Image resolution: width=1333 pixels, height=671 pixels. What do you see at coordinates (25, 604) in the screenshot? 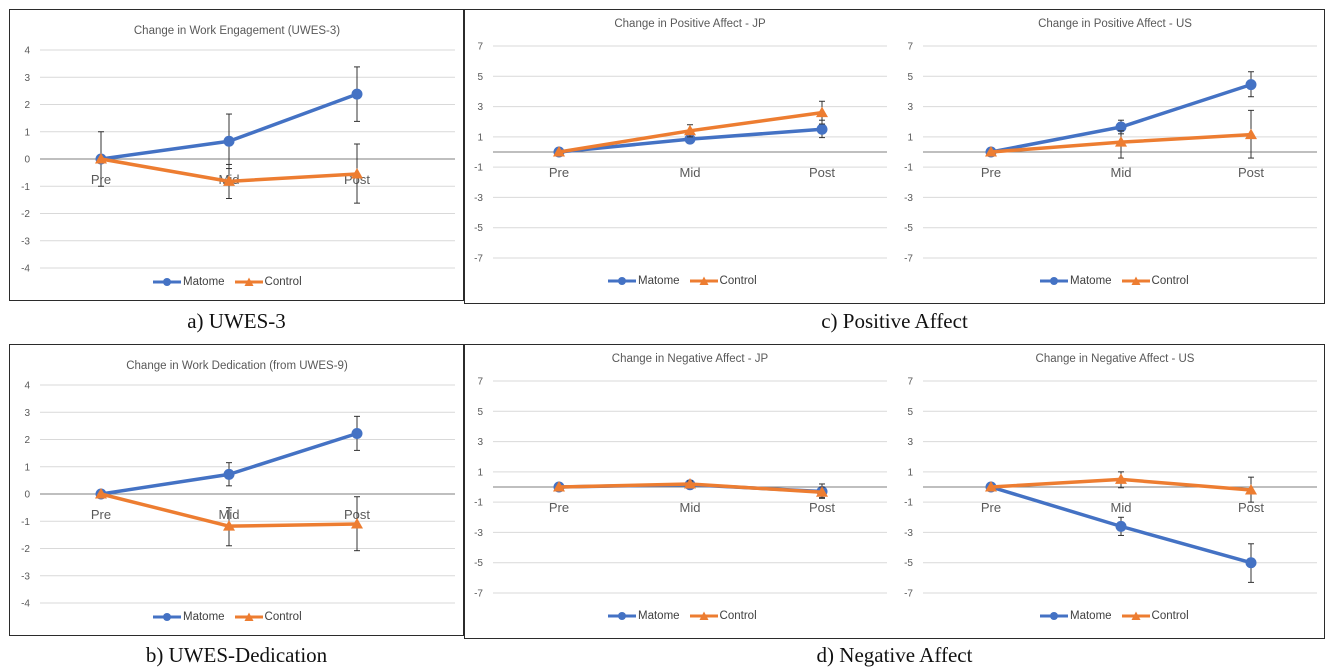
I see `y-tick-label: -4` at bounding box center [25, 604].